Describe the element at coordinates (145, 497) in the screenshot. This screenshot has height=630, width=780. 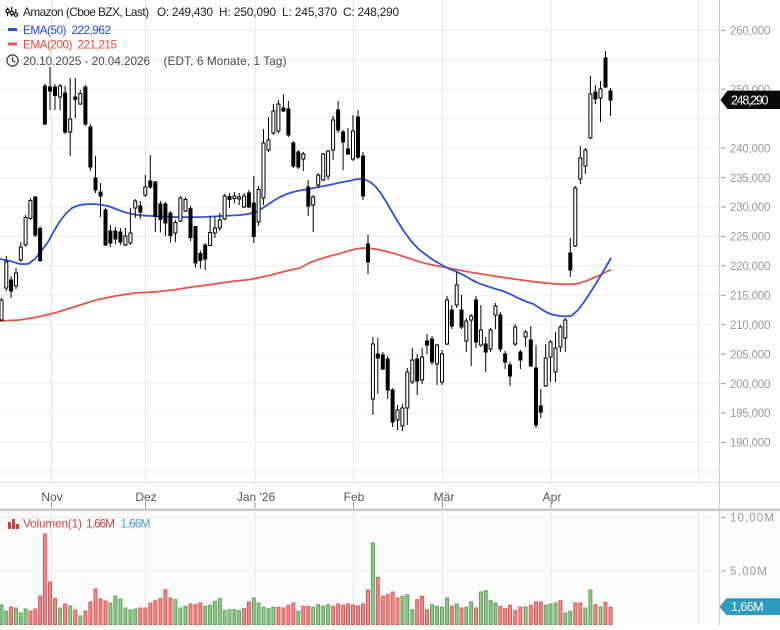
I see `svg-text: Dez` at that location.